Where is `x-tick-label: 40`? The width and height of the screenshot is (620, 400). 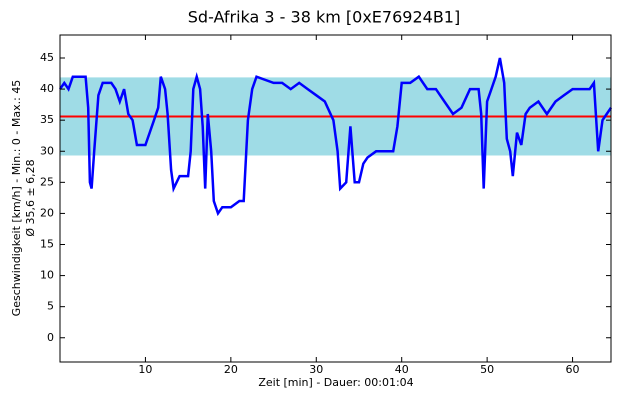 x-tick-label: 40 is located at coordinates (402, 369).